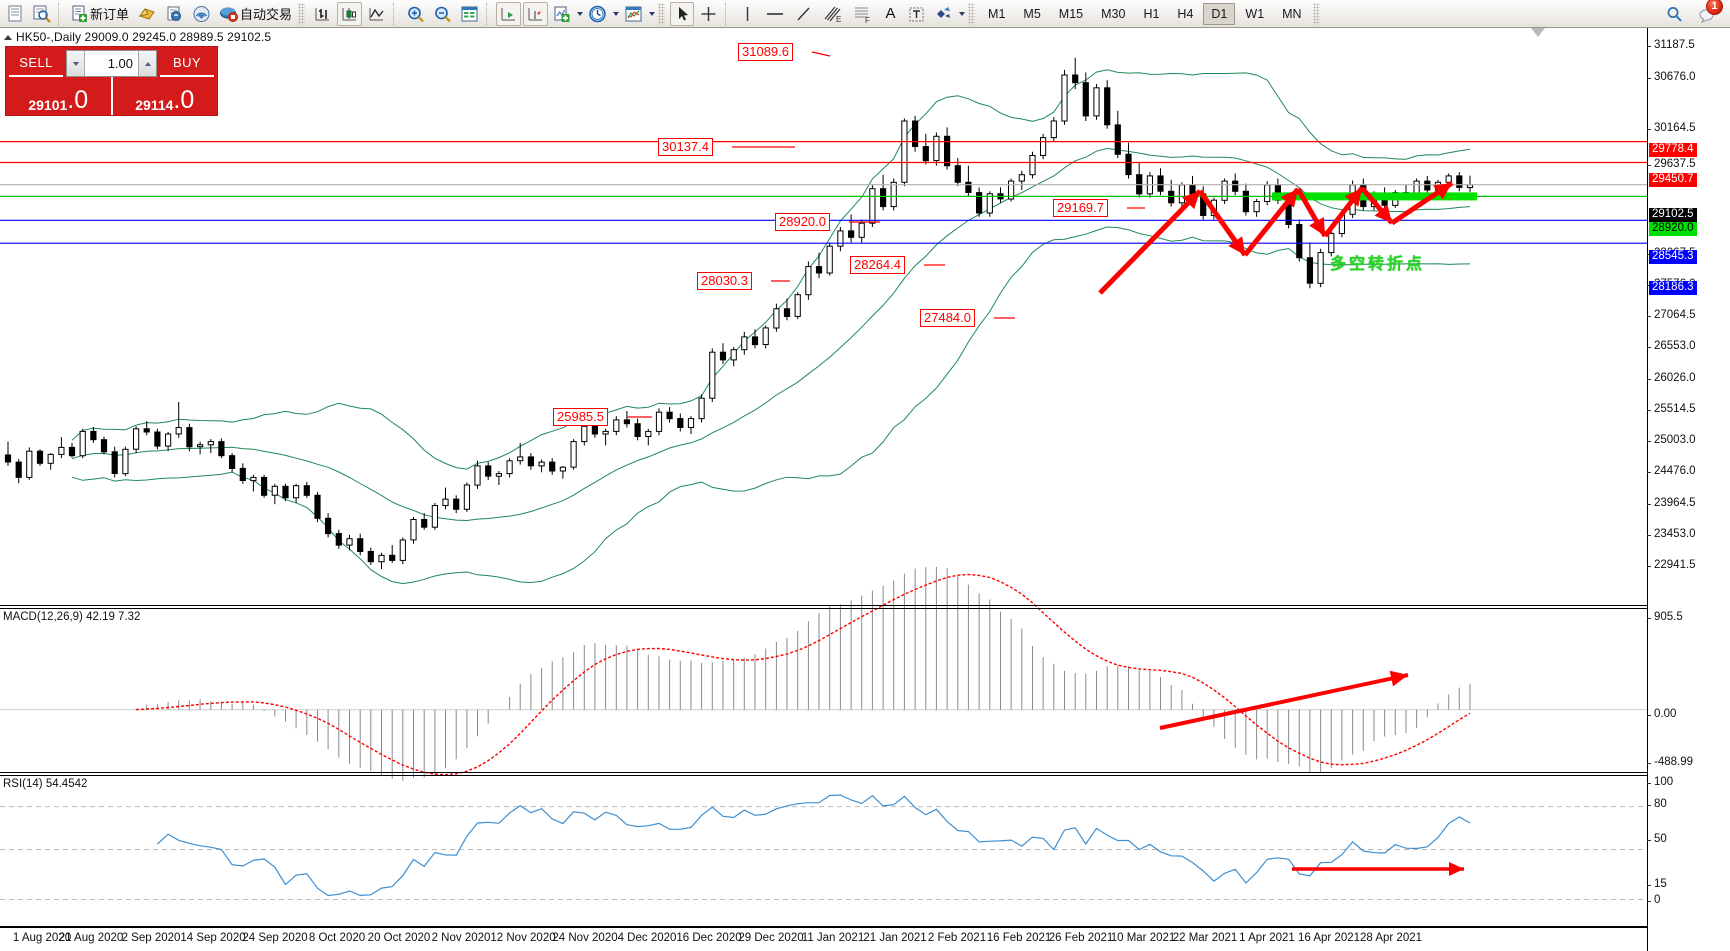 This screenshot has height=951, width=1730. What do you see at coordinates (174, 14) in the screenshot?
I see `strategy-tester-icon` at bounding box center [174, 14].